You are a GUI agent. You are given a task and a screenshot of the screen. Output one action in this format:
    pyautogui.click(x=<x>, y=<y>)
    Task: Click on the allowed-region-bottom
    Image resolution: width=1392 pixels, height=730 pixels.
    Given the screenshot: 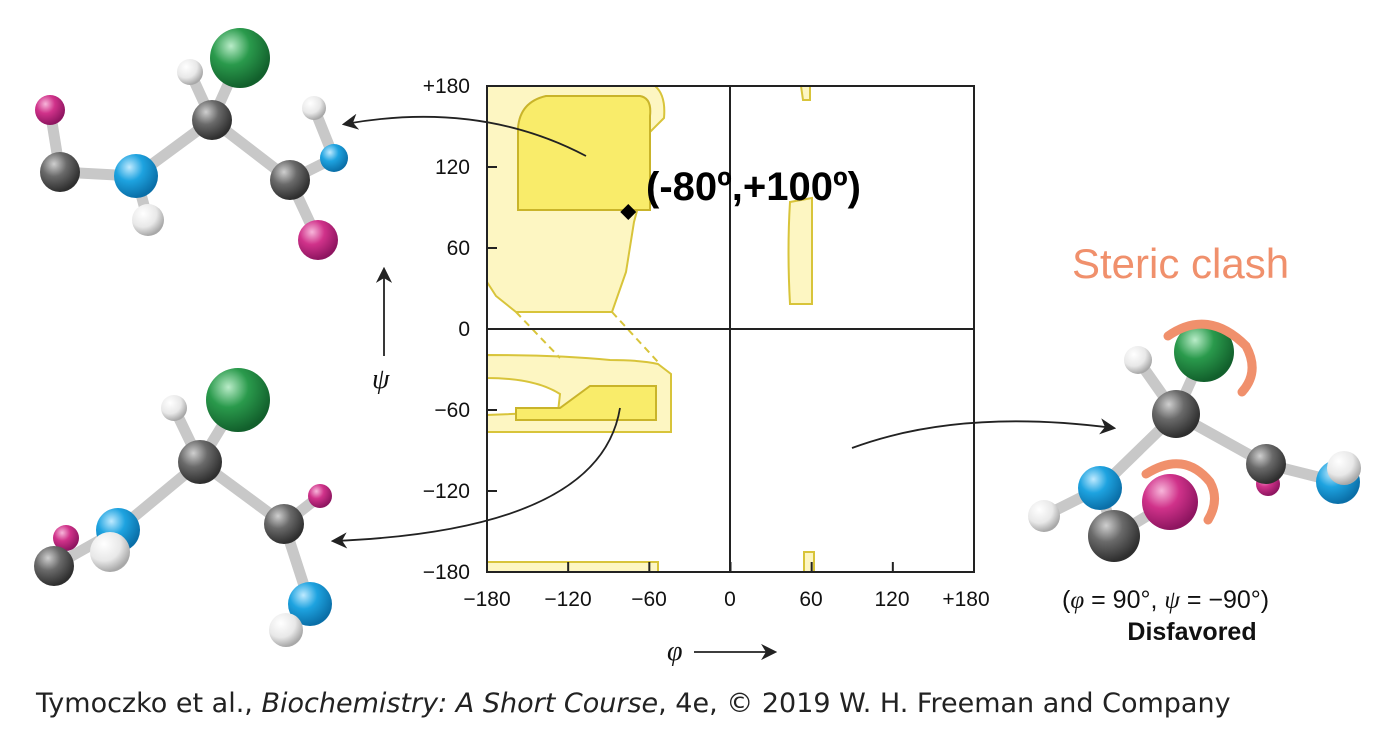 What is the action you would take?
    pyautogui.click(x=572, y=567)
    